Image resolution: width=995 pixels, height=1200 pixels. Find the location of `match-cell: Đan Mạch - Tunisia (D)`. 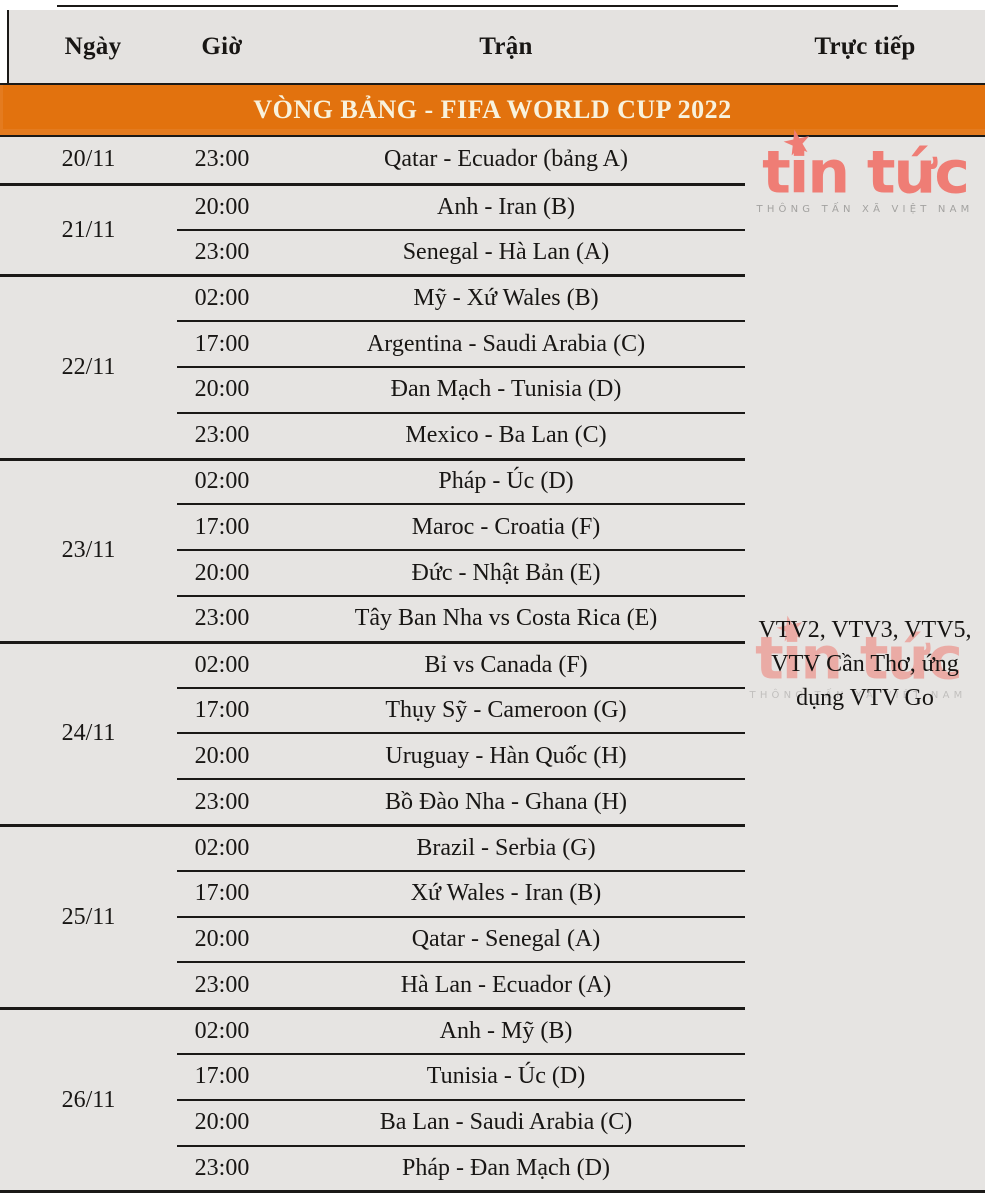

match-cell: Đan Mạch - Tunisia (D) is located at coordinates (506, 388).